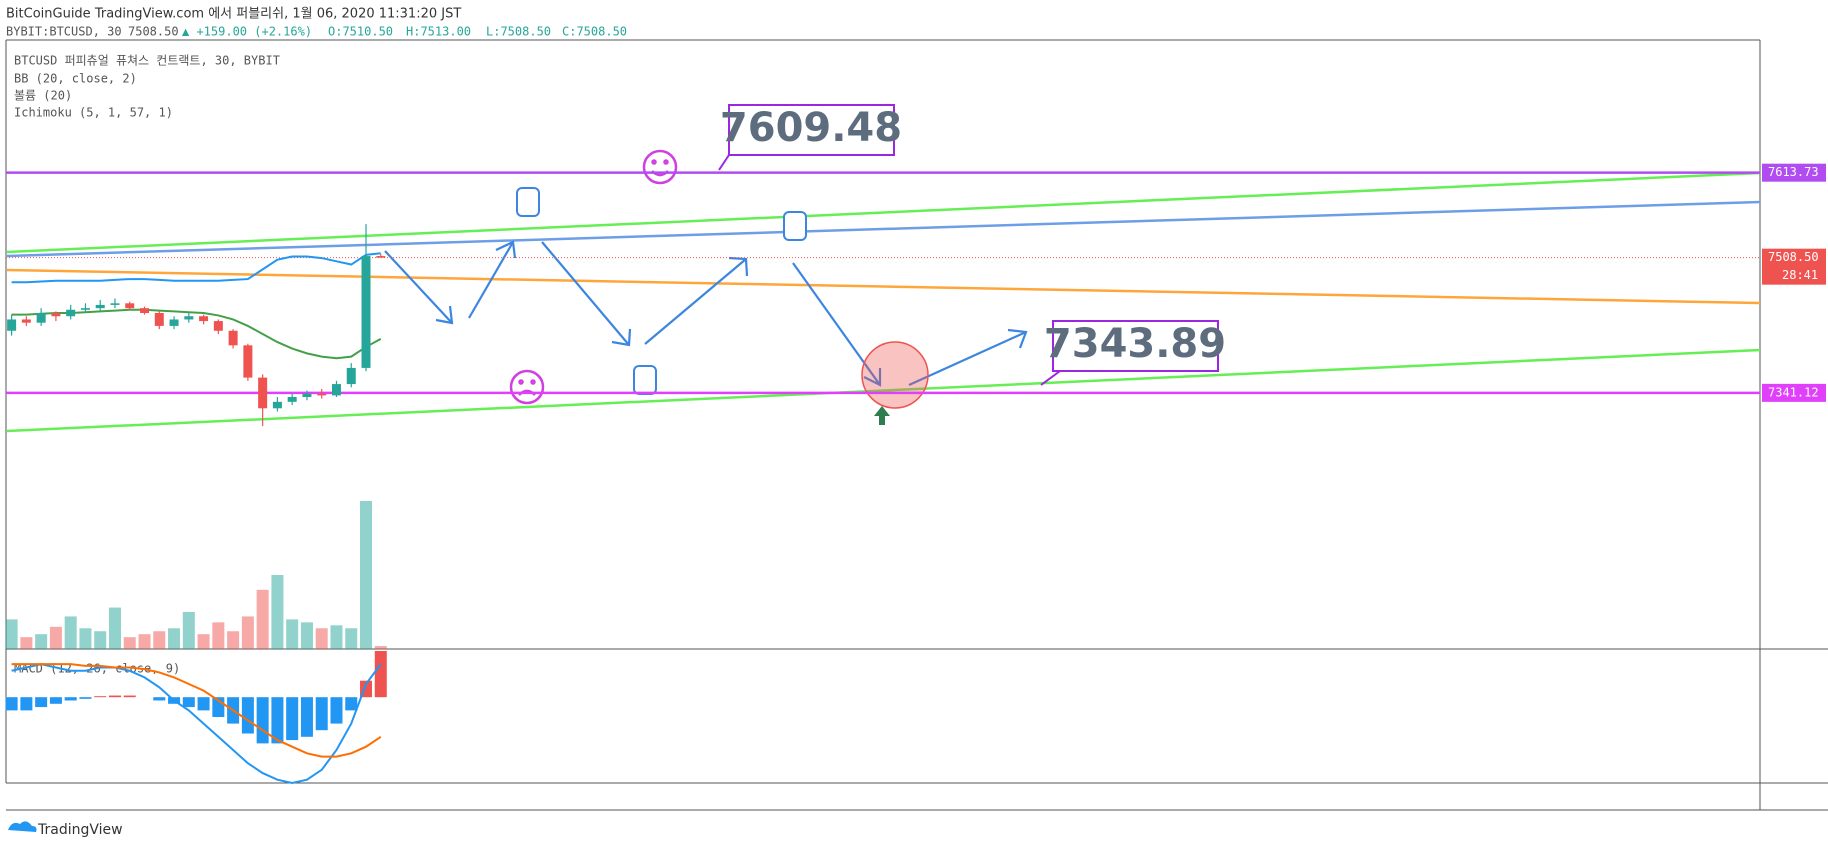 The image size is (1828, 849). I want to click on annotation: 7343.89, so click(1135, 344).